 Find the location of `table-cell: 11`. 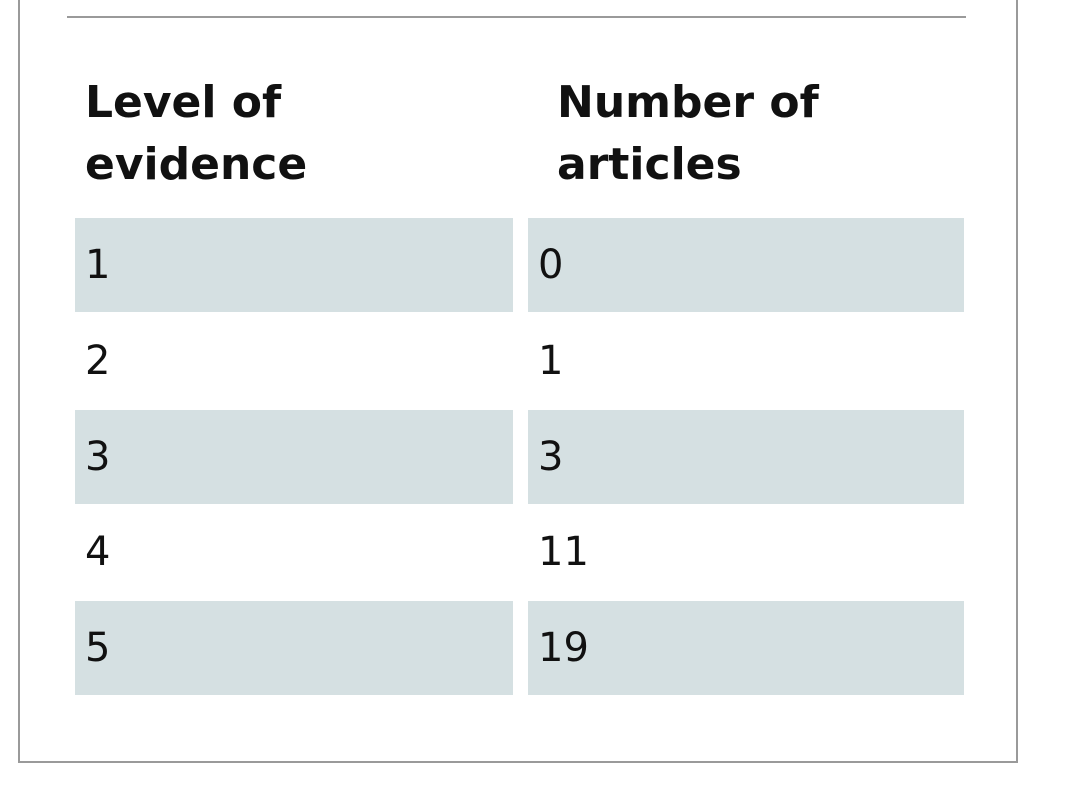

table-cell: 11 is located at coordinates (563, 552).